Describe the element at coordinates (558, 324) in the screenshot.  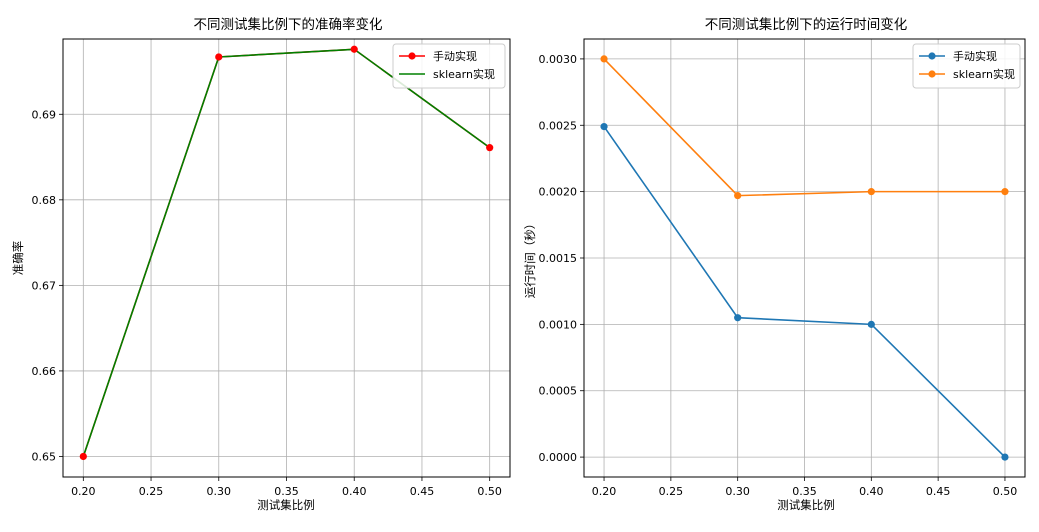
I see `y-tick-label: 0.0010` at that location.